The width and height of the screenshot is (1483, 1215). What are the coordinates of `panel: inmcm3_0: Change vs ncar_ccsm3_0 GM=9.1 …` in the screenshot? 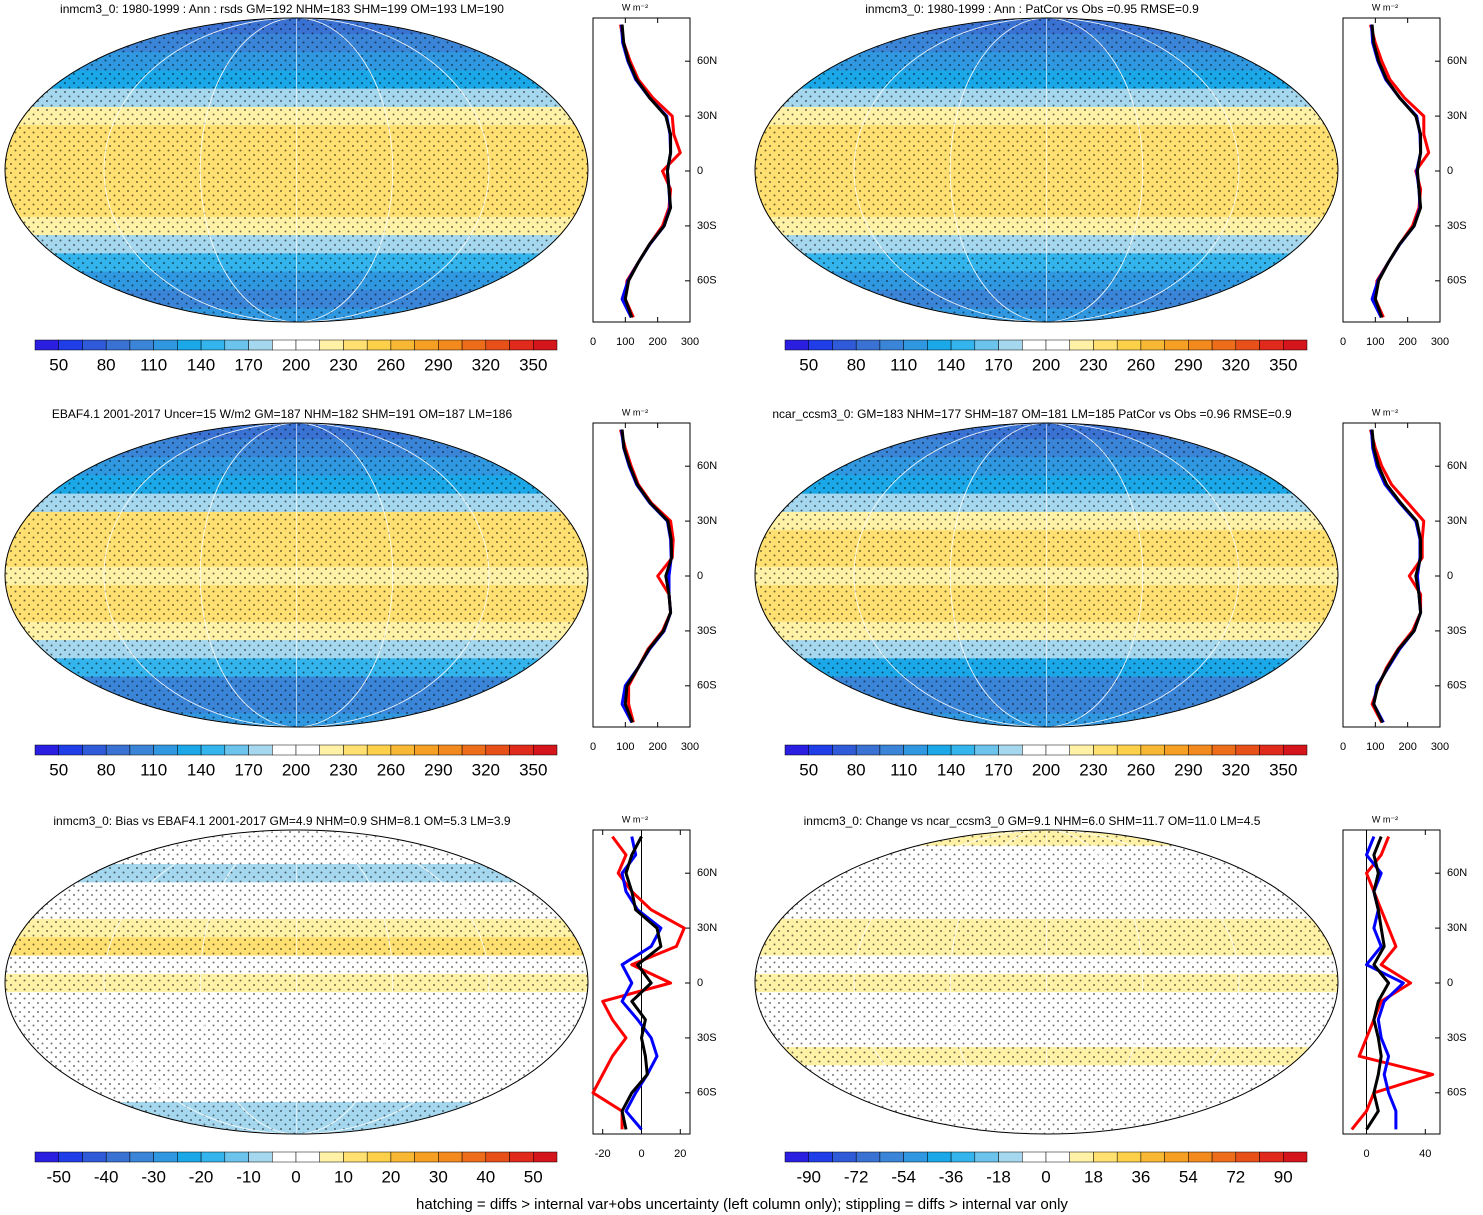 It's located at (1110, 1000).